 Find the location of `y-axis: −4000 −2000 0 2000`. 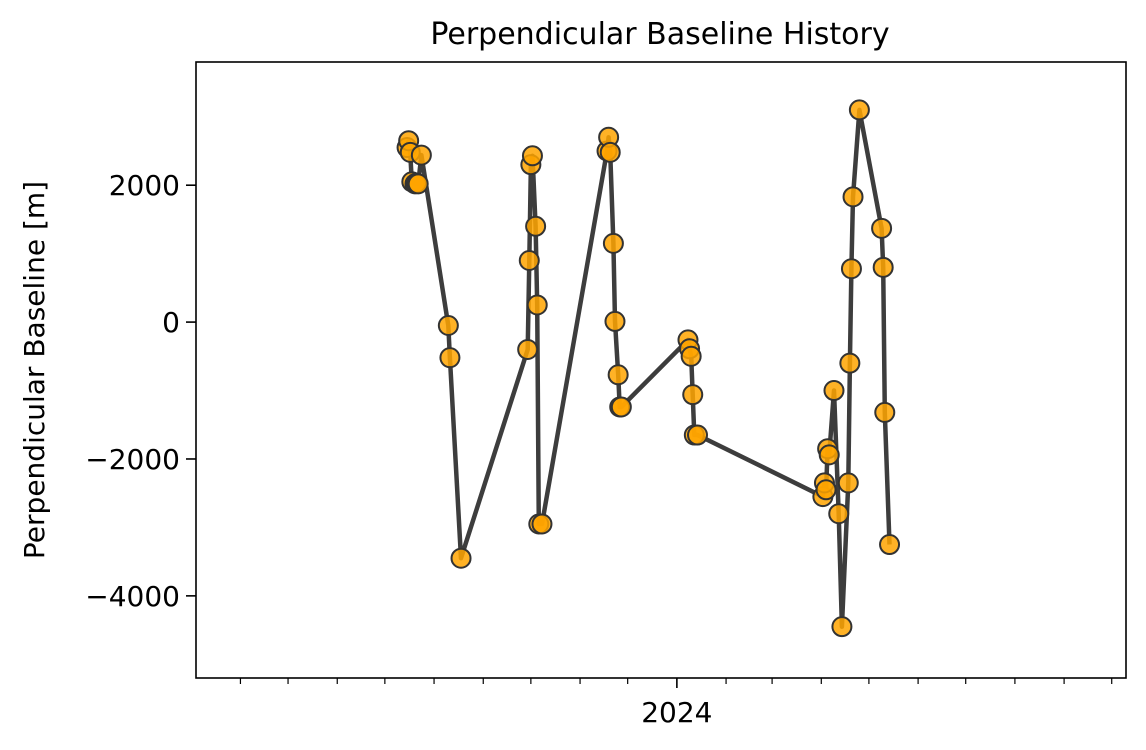

y-axis: −4000 −2000 0 2000 is located at coordinates (140, 391).